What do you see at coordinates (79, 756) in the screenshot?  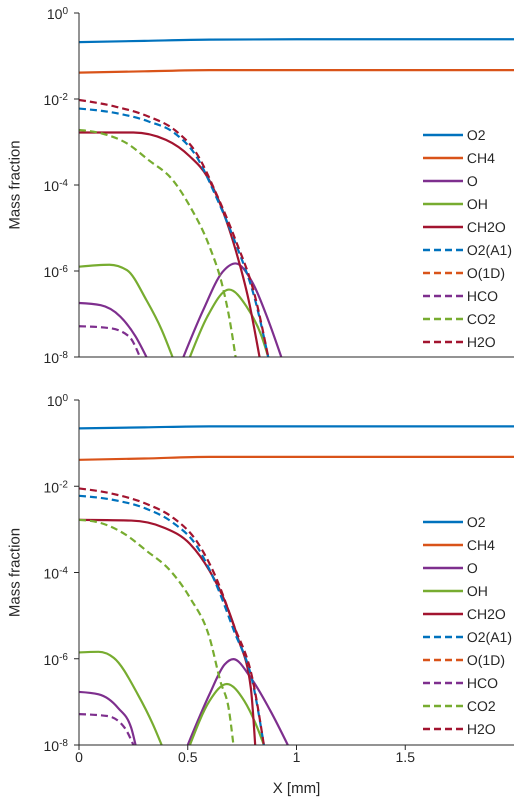 I see `x-tick-label: 0` at bounding box center [79, 756].